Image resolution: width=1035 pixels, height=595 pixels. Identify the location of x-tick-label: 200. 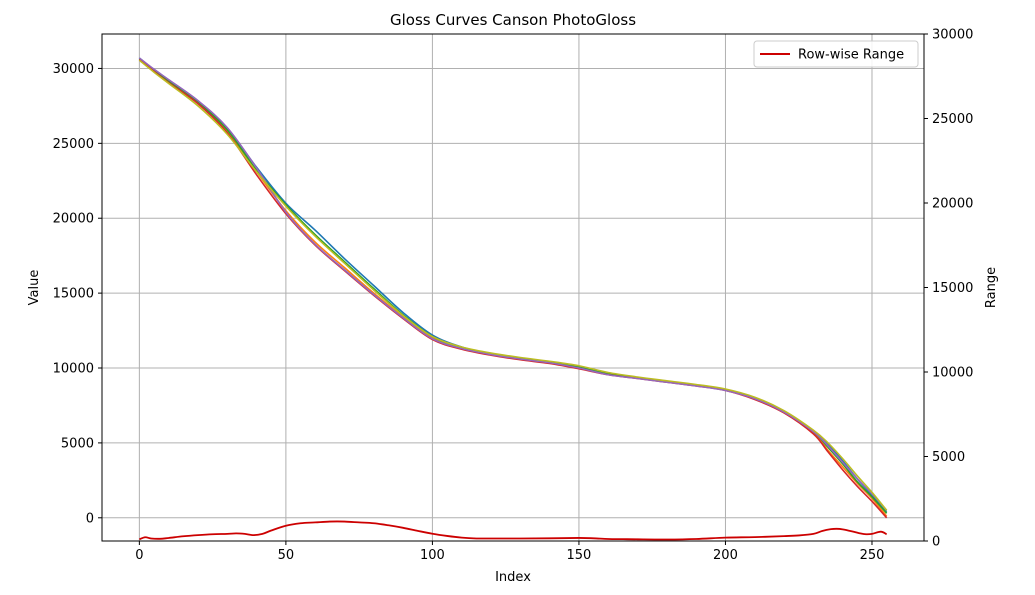
(725, 555).